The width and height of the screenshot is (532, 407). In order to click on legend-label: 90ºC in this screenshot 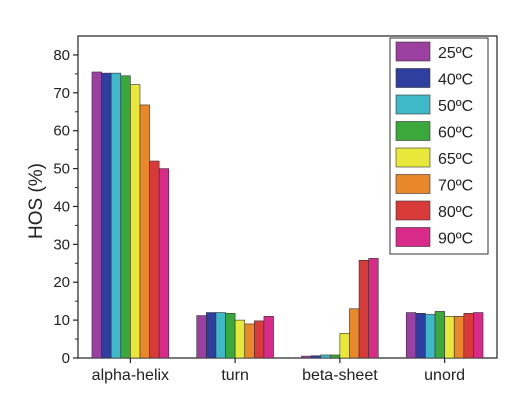, I will do `click(455, 239)`.